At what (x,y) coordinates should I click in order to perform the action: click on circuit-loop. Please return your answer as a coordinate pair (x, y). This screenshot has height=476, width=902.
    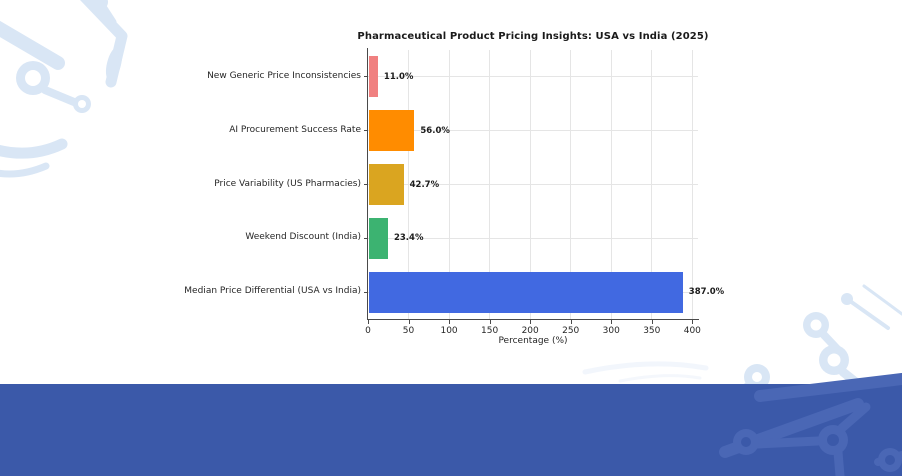
    Looking at the image, I should click on (114, 64).